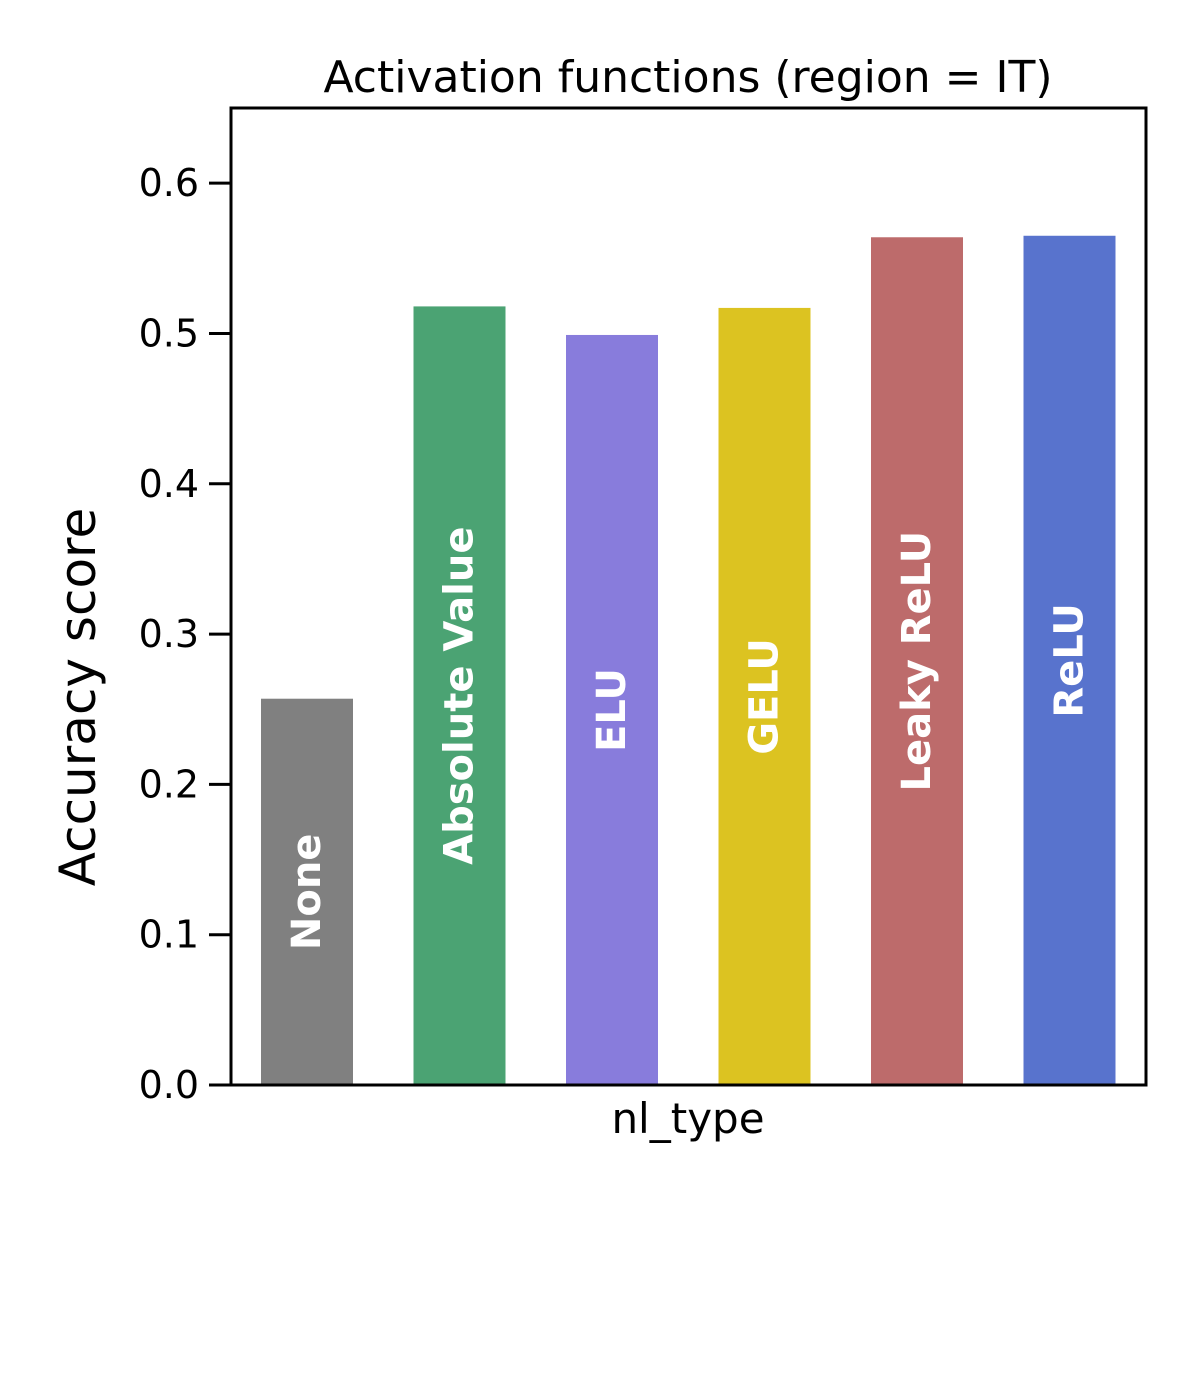 Image resolution: width=1200 pixels, height=1400 pixels. Describe the element at coordinates (169, 634) in the screenshot. I see `y-tick-label: 0.3` at that location.